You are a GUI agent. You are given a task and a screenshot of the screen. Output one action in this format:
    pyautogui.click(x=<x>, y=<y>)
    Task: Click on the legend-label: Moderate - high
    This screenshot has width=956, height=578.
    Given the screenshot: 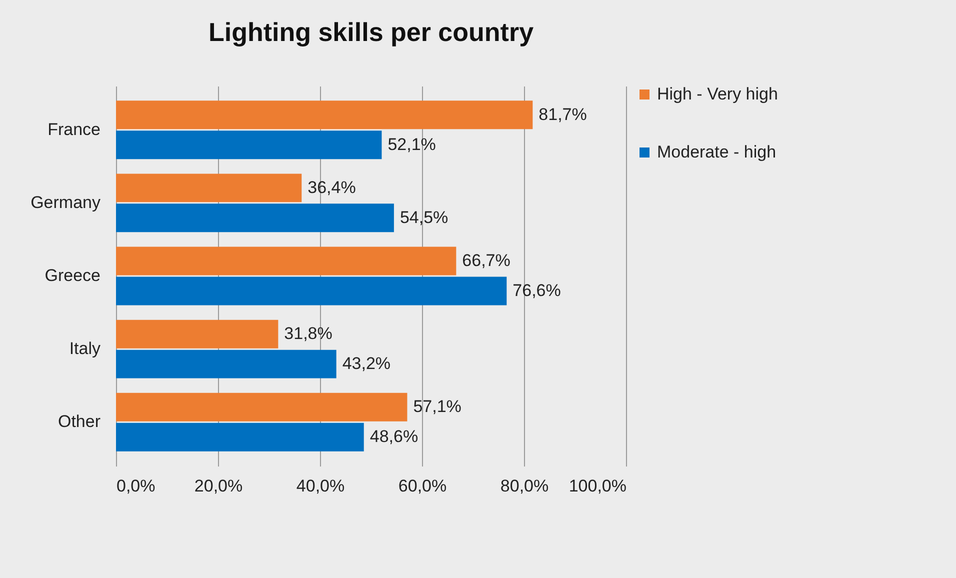 What is the action you would take?
    pyautogui.click(x=716, y=152)
    